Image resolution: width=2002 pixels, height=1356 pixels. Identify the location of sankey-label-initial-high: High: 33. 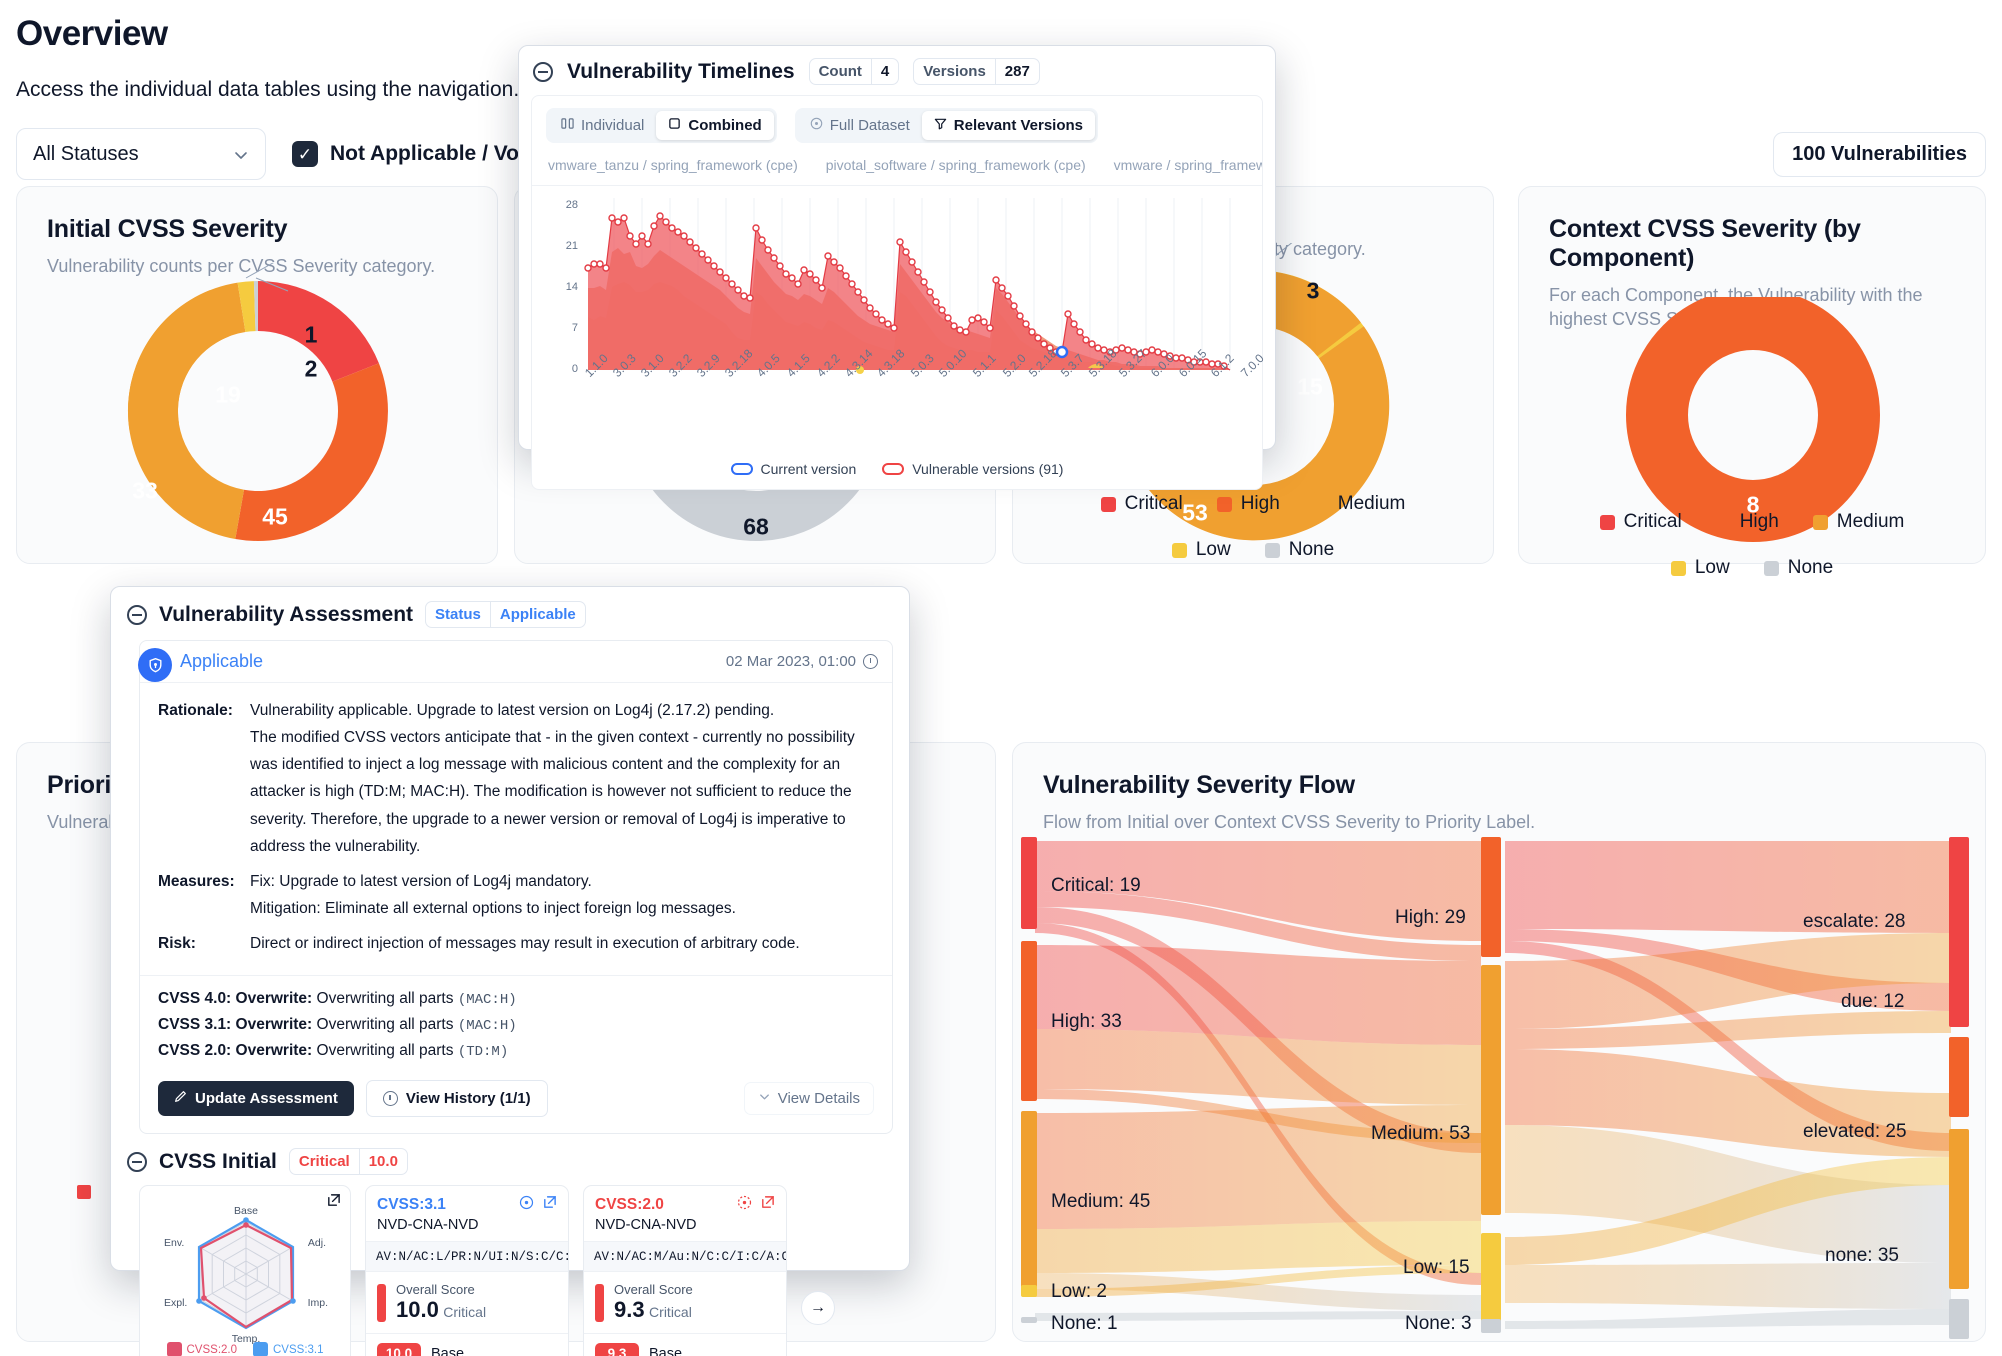
(1086, 1021).